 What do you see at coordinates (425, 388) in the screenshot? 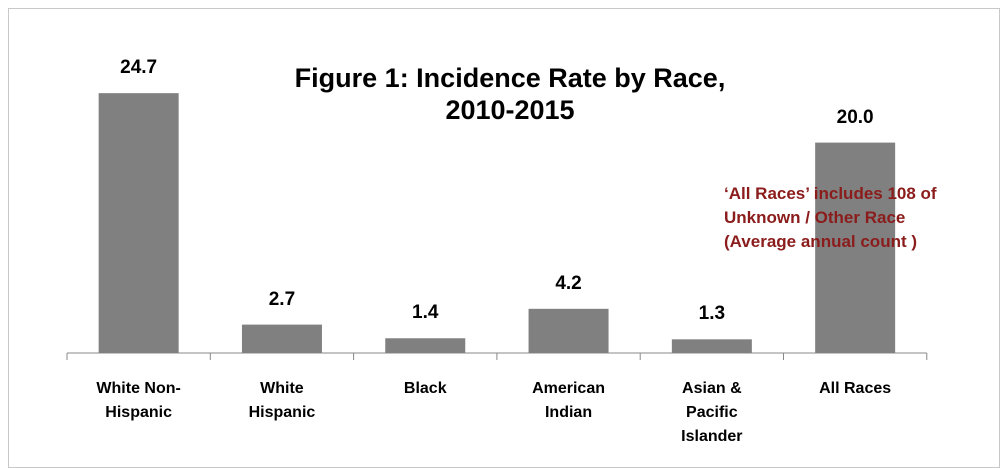
I see `x-tick-label: Black` at bounding box center [425, 388].